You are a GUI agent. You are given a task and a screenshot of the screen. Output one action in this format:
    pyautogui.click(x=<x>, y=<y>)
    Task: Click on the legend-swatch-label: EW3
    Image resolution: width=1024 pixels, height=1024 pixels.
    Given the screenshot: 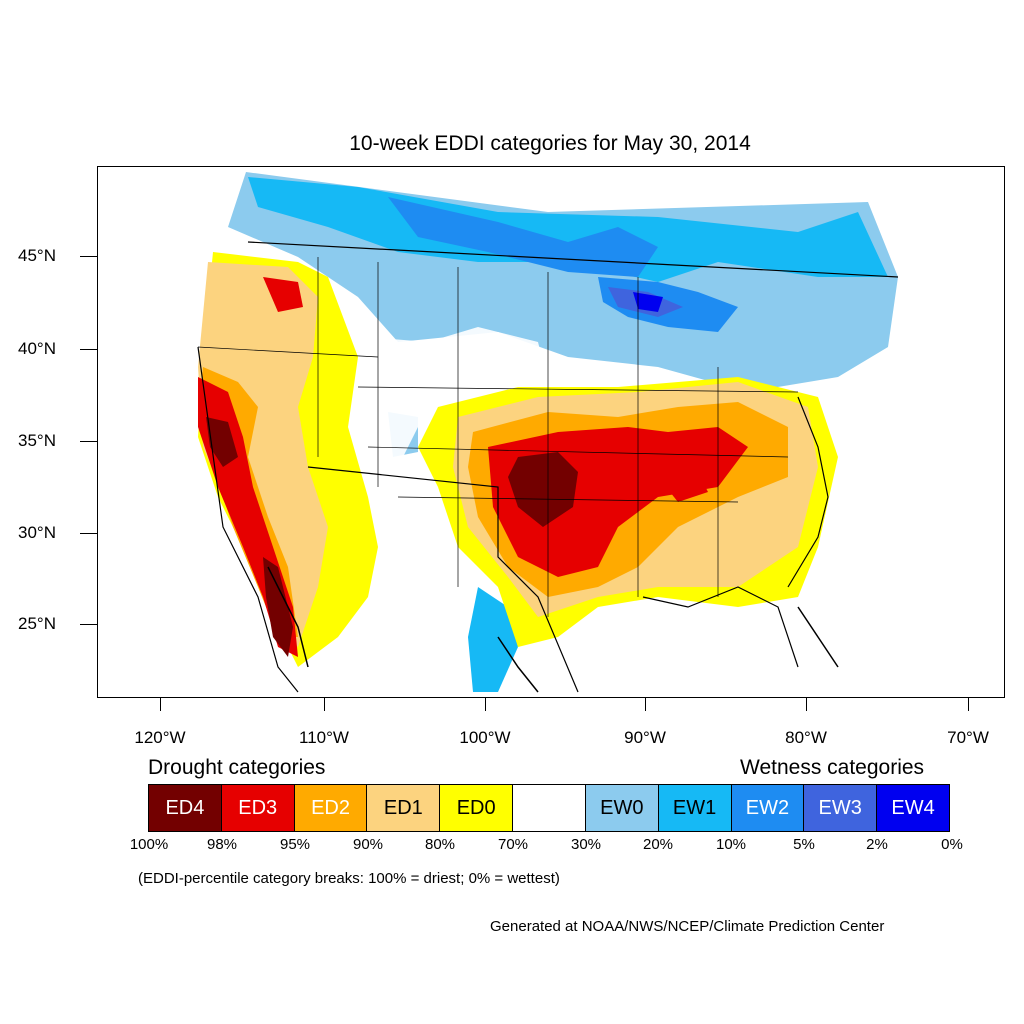 What is the action you would take?
    pyautogui.click(x=840, y=807)
    